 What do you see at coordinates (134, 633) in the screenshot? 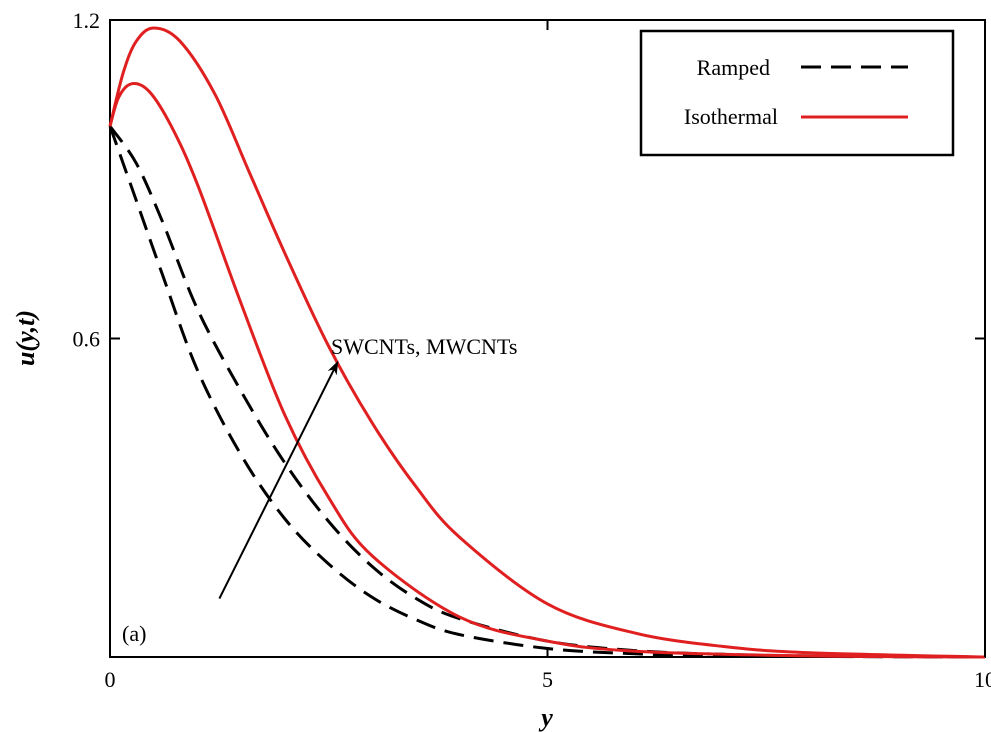
I see `panel-label: (a)` at bounding box center [134, 633].